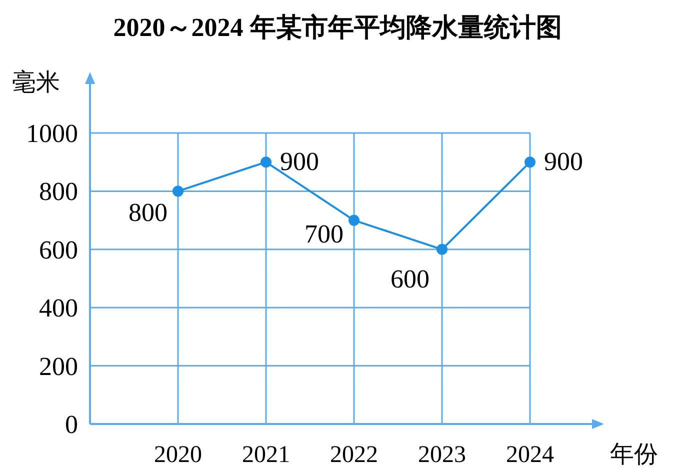  What do you see at coordinates (178, 455) in the screenshot?
I see `x-tick-label: 2020` at bounding box center [178, 455].